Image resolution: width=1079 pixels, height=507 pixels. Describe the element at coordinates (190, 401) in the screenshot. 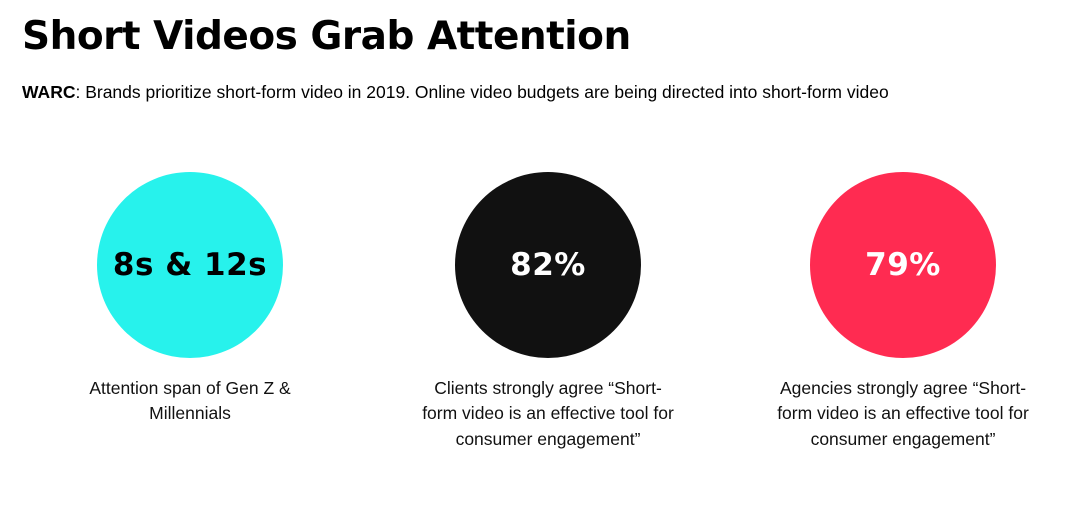

I see `stat-caption: Attention span of Gen Z & Millennials` at that location.